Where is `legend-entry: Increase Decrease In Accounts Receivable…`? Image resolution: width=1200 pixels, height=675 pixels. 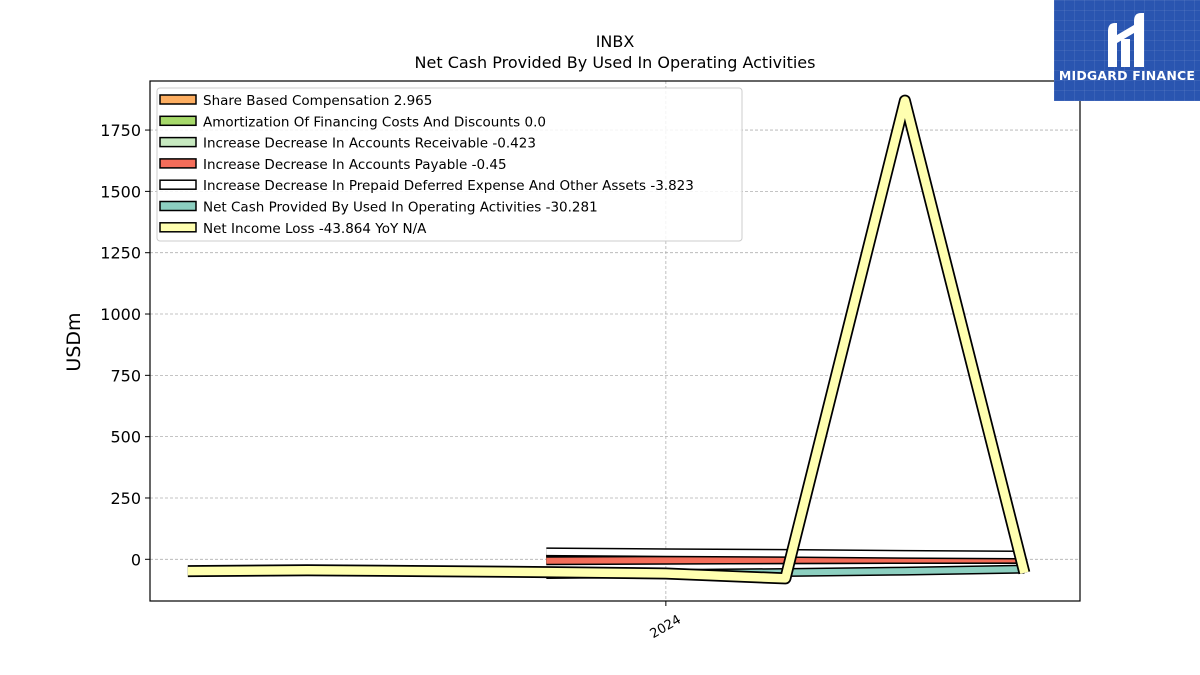
legend-entry: Increase Decrease In Accounts Receivable… is located at coordinates (369, 144).